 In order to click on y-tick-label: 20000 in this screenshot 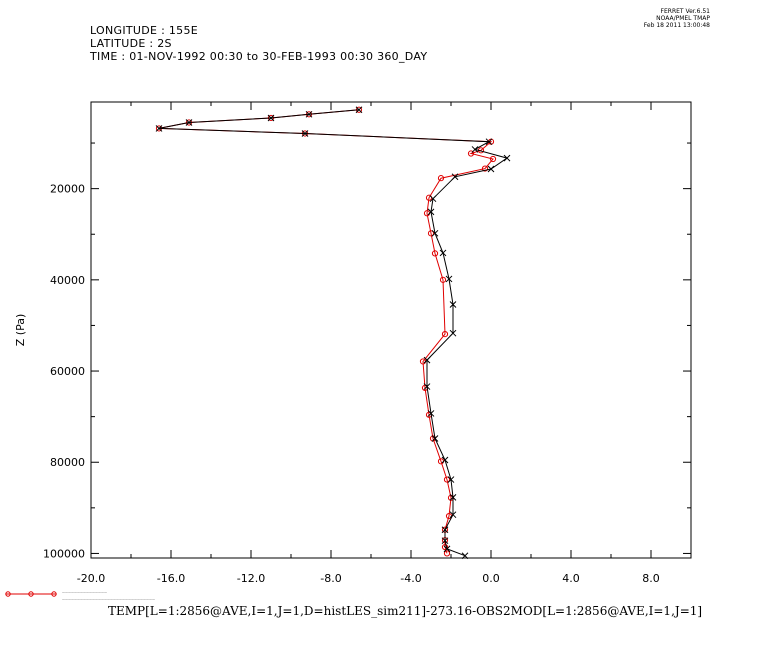, I will do `click(67, 189)`.